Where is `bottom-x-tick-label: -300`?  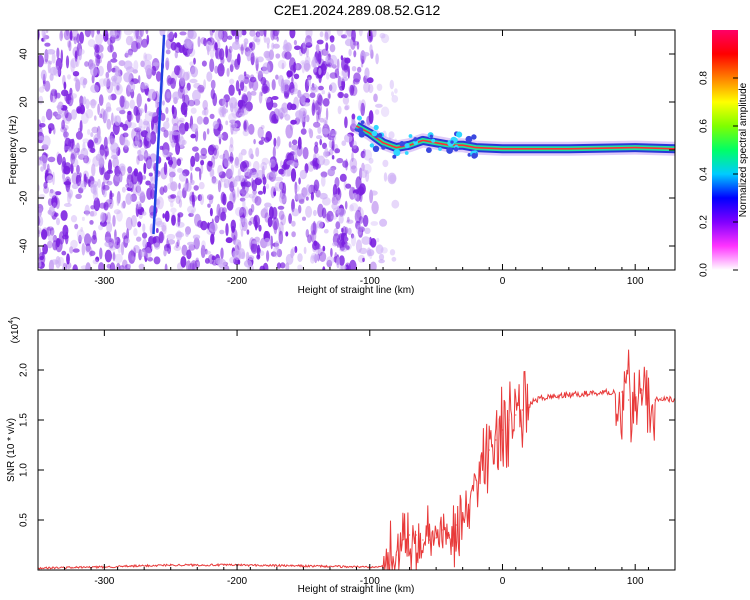
bottom-x-tick-label: -300 is located at coordinates (104, 581).